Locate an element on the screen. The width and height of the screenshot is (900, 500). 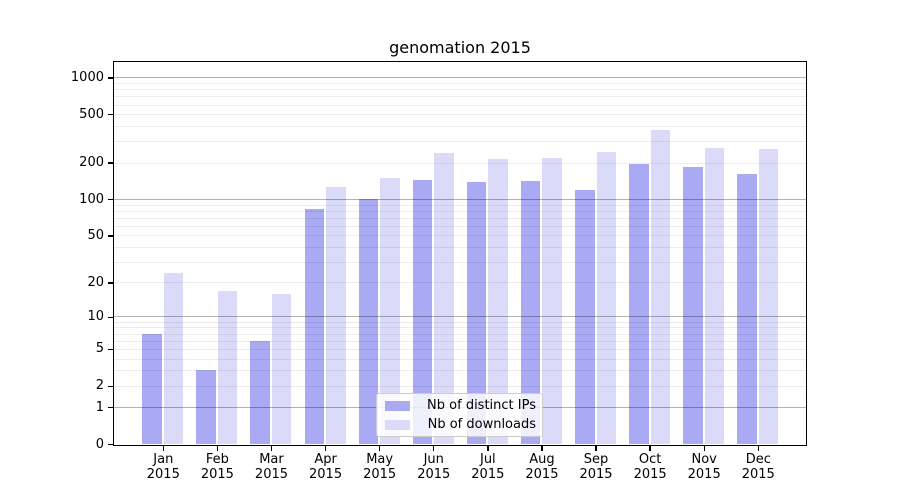
bar-distinct-ips-feb is located at coordinates (206, 407).